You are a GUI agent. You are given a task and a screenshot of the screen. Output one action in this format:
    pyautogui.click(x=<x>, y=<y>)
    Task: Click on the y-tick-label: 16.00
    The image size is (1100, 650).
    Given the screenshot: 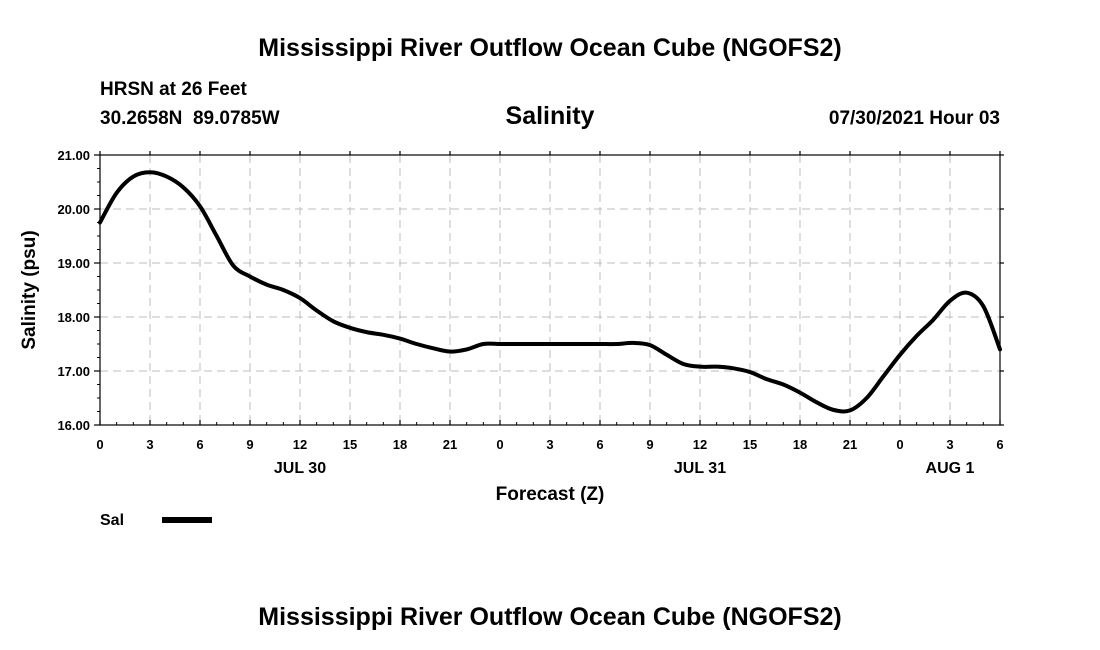 What is the action you would take?
    pyautogui.click(x=73, y=425)
    